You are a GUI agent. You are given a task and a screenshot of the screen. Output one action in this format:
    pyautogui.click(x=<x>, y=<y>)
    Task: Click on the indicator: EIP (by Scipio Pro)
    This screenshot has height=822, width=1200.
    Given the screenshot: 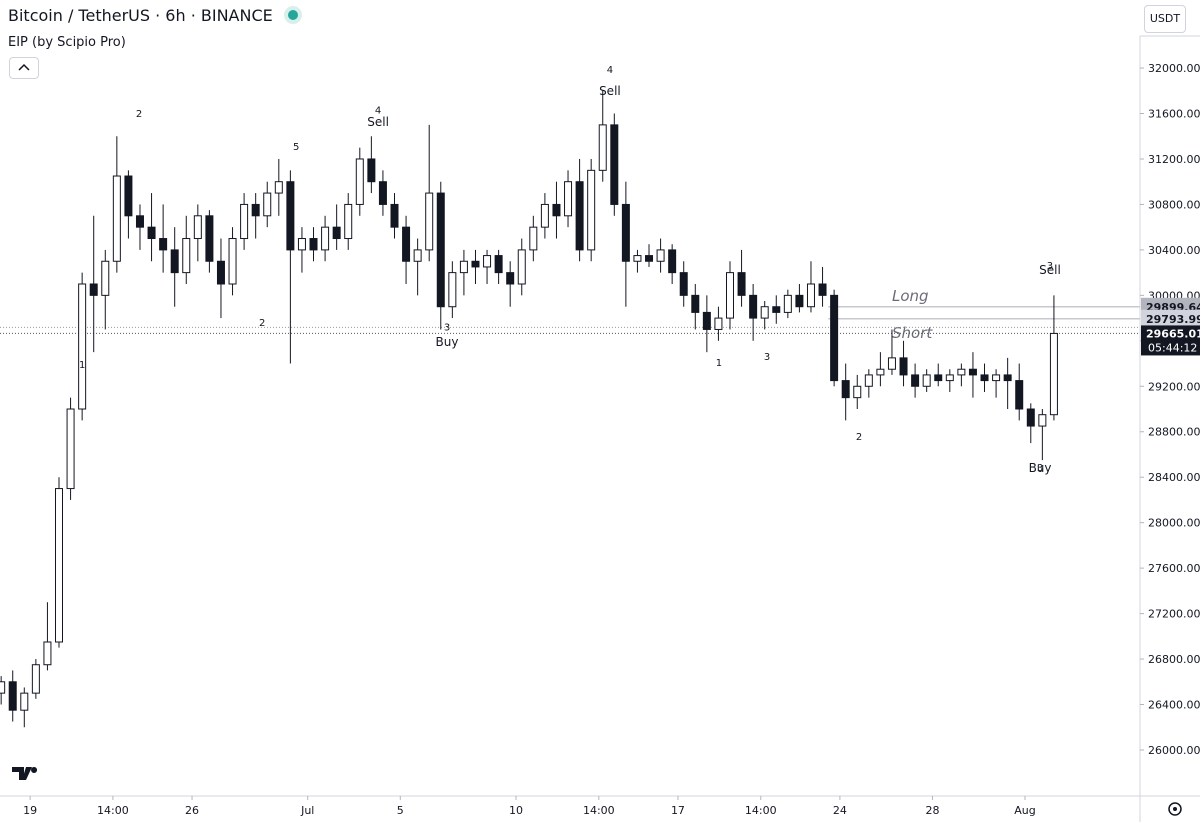 What is the action you would take?
    pyautogui.click(x=67, y=42)
    